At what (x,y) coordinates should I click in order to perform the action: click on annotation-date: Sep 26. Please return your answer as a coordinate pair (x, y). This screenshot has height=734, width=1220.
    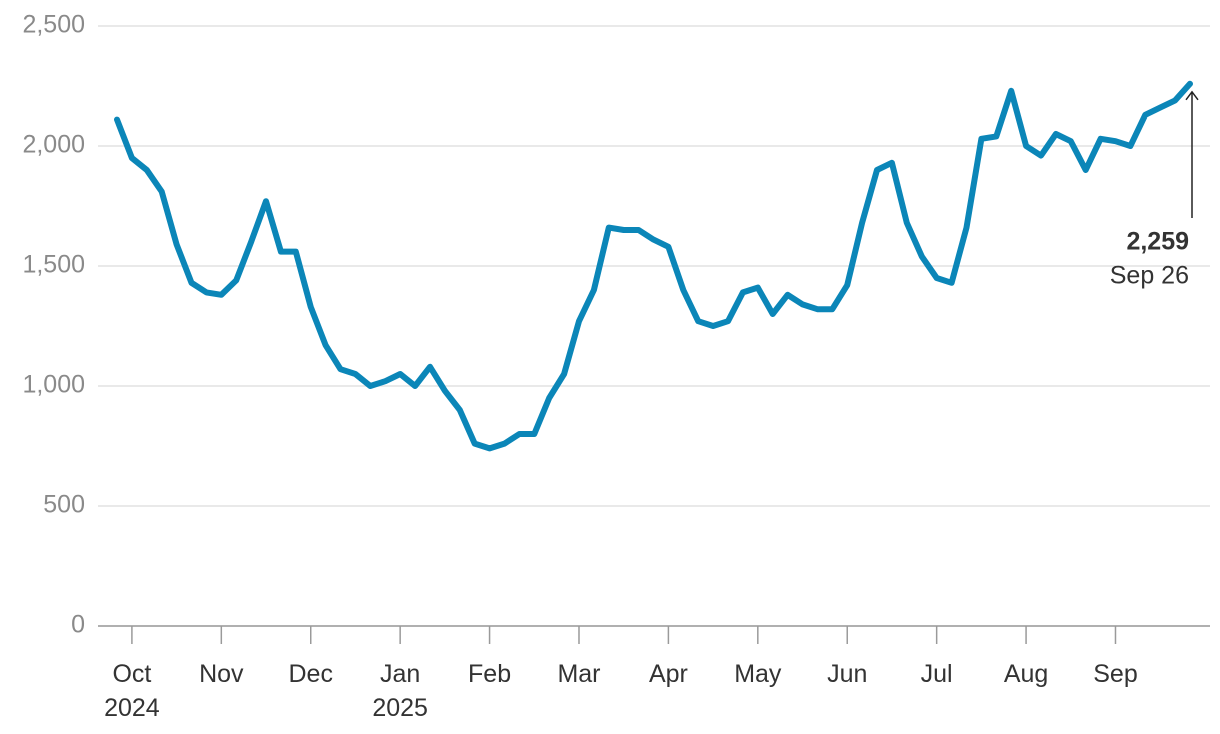
    Looking at the image, I should click on (1149, 276).